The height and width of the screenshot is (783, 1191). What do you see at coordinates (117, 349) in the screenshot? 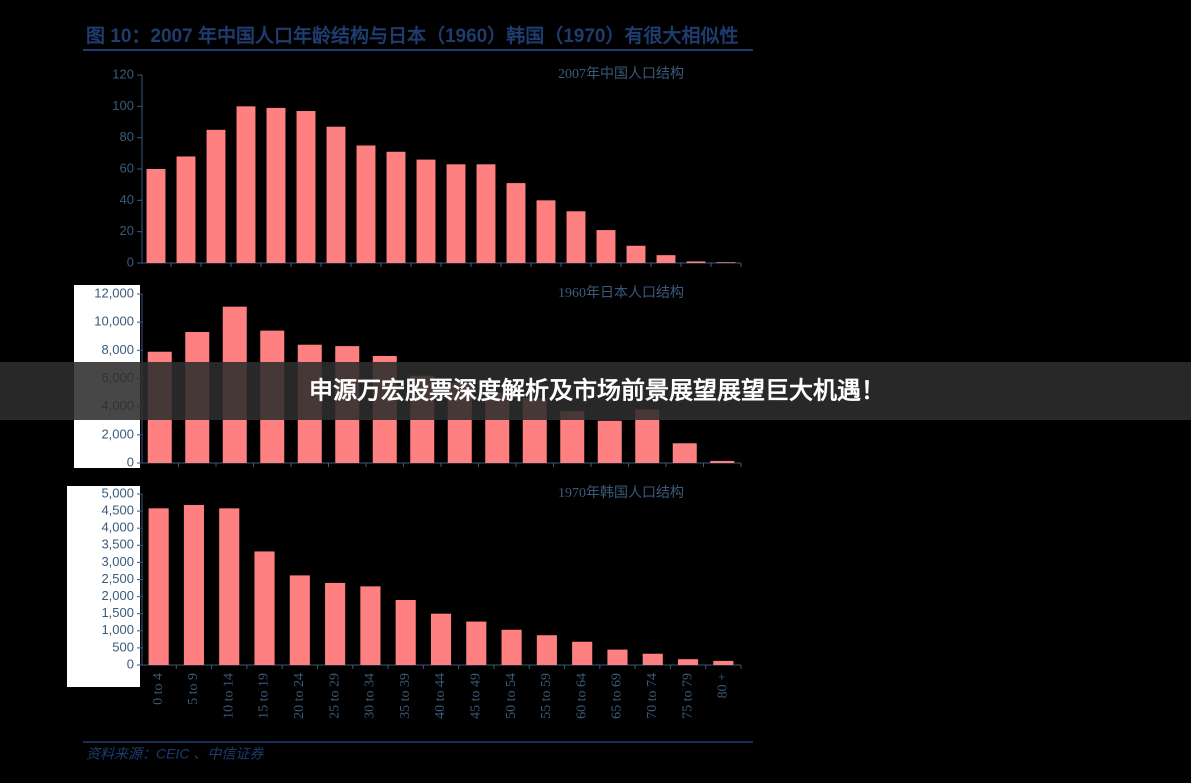
I see `y-tick-label: 8,000` at bounding box center [117, 349].